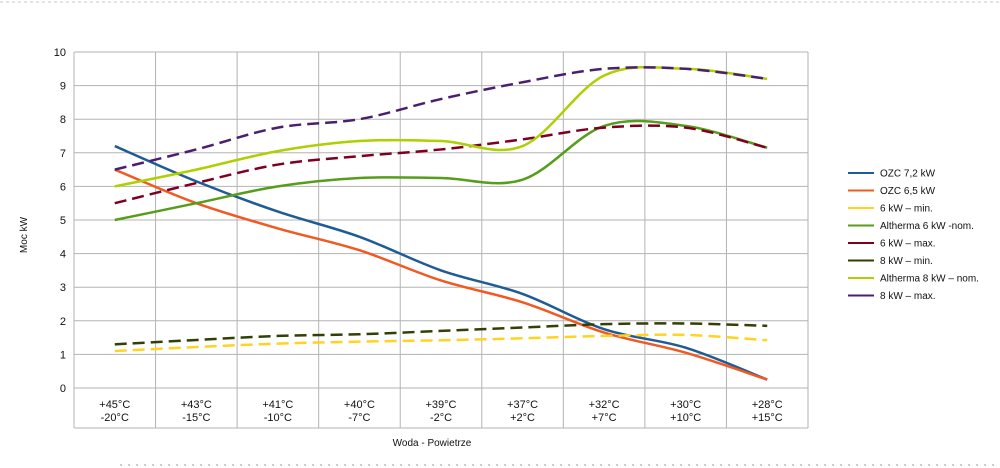  I want to click on y-tick-label: 1, so click(63, 355).